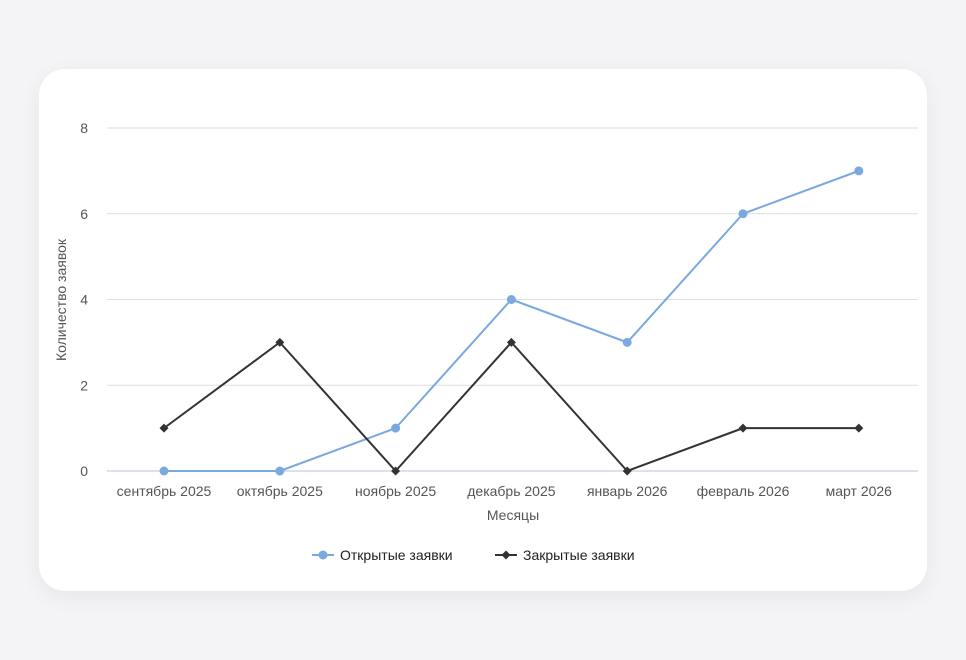  Describe the element at coordinates (84, 385) in the screenshot. I see `y-tick-label: 2` at that location.